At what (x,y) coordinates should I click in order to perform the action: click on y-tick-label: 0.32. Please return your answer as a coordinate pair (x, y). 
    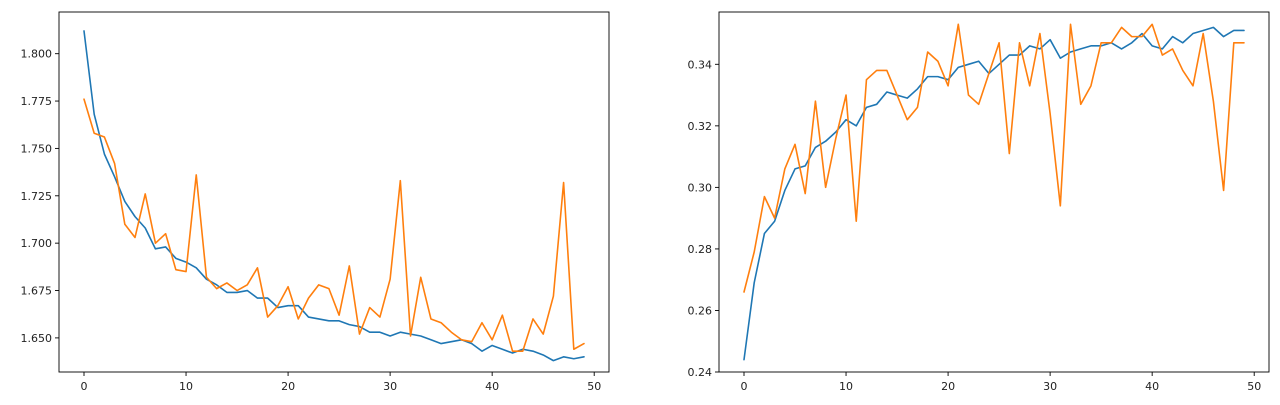
    Looking at the image, I should click on (700, 126).